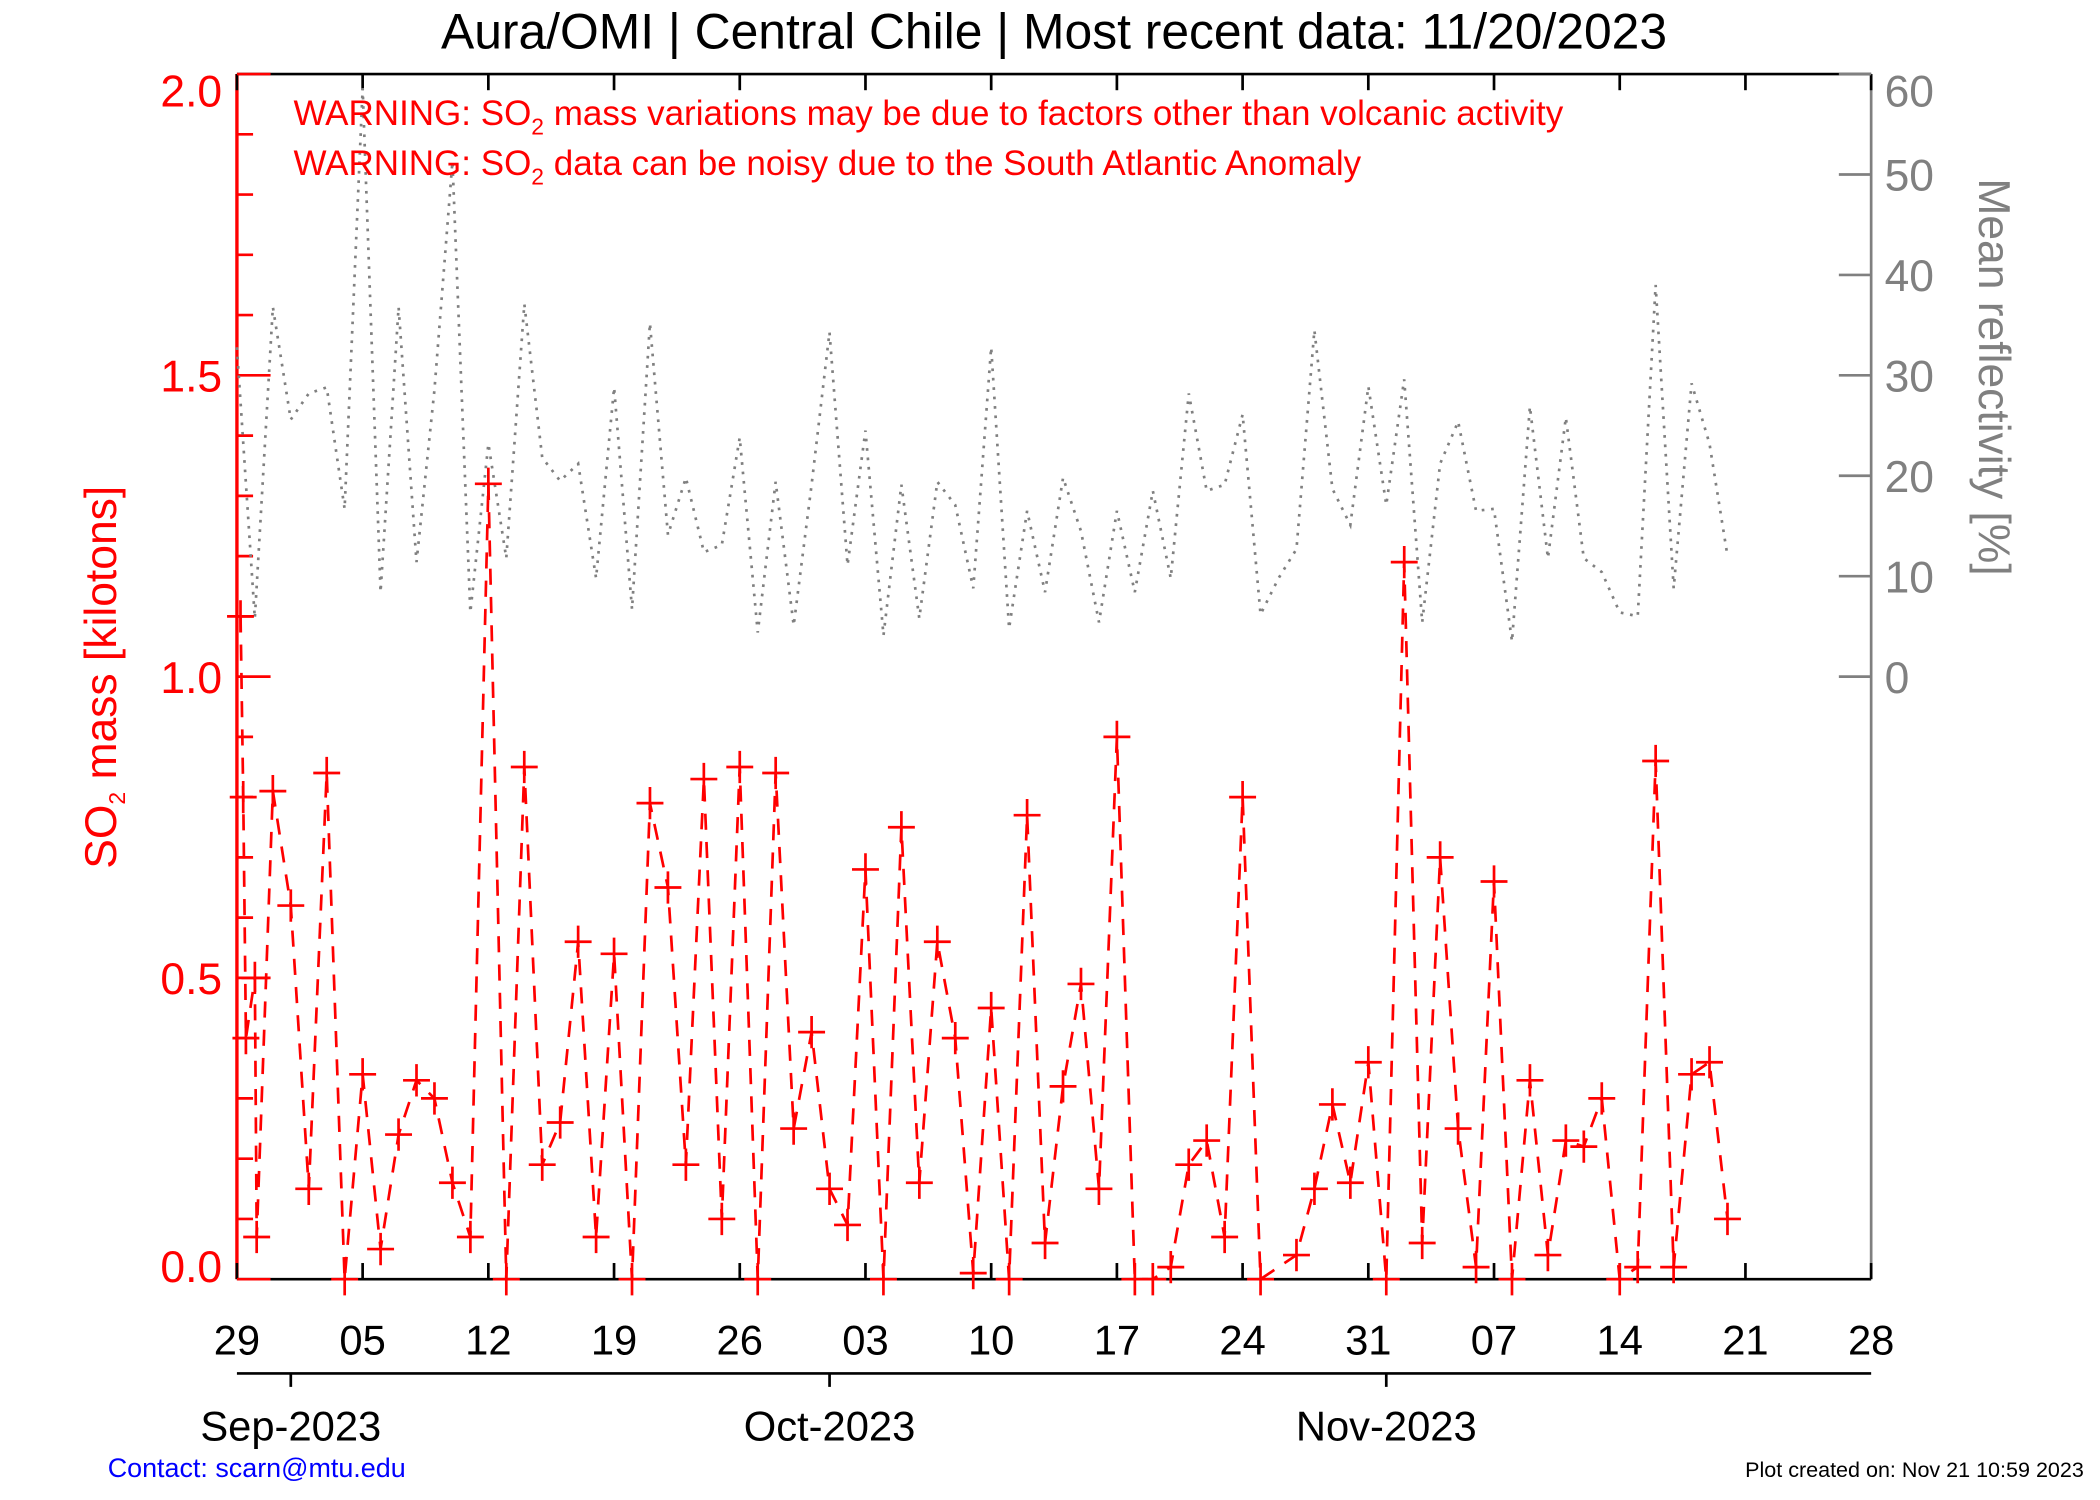  What do you see at coordinates (191, 678) in the screenshot?
I see `left-tick-label: 1.0` at bounding box center [191, 678].